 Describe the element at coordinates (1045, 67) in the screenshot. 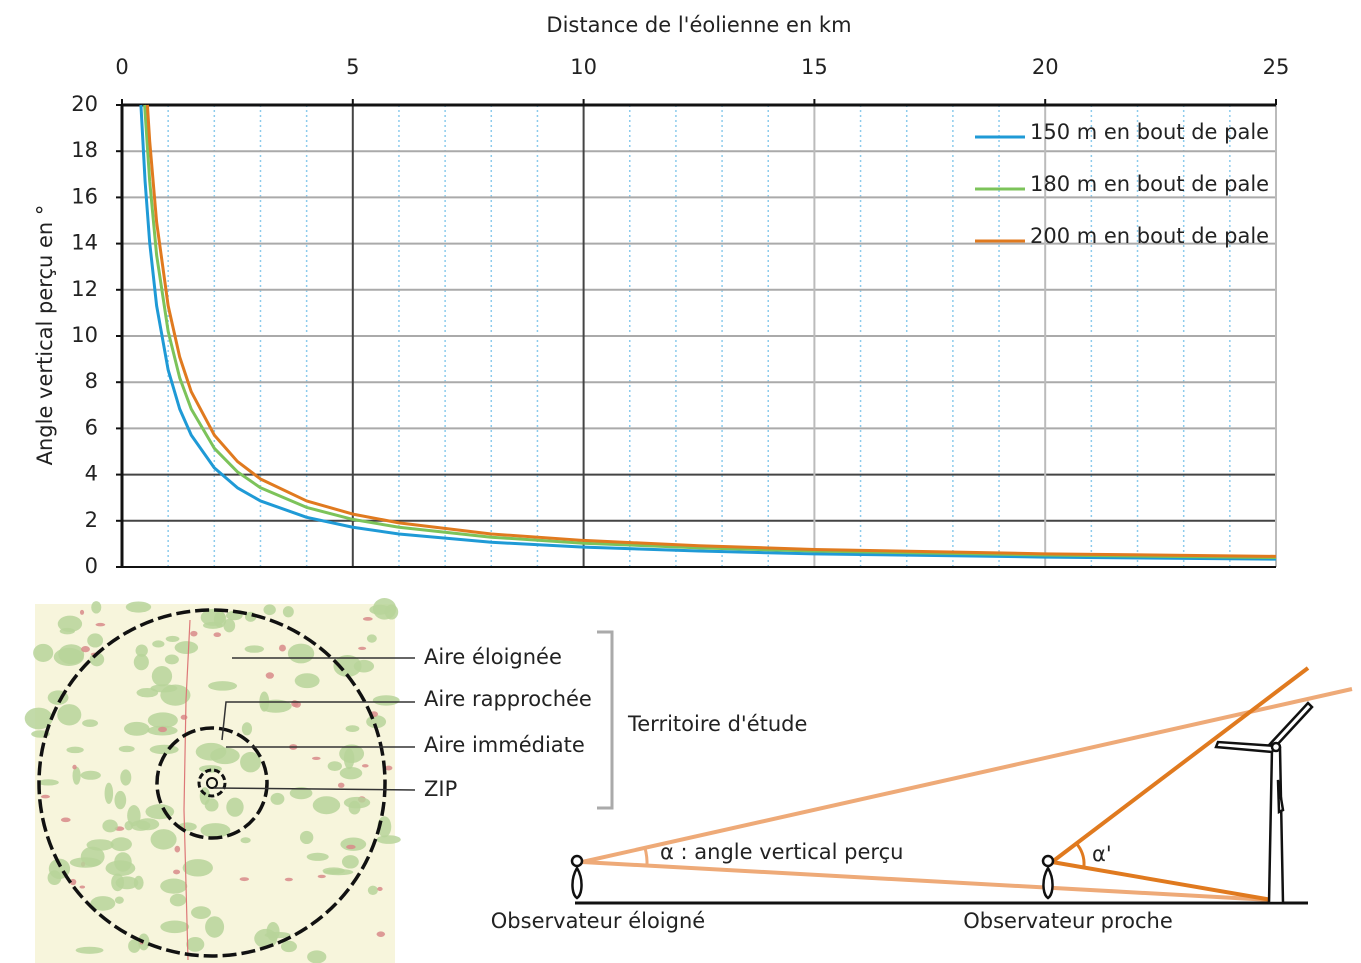

I see `x-tick-label: 20` at that location.